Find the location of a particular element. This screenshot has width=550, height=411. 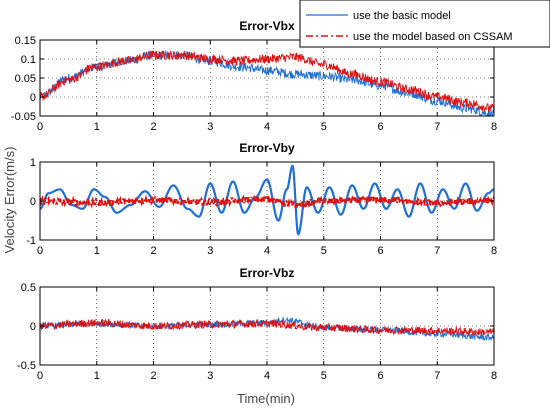

y-tick-label: 0.15 is located at coordinates (25, 41).